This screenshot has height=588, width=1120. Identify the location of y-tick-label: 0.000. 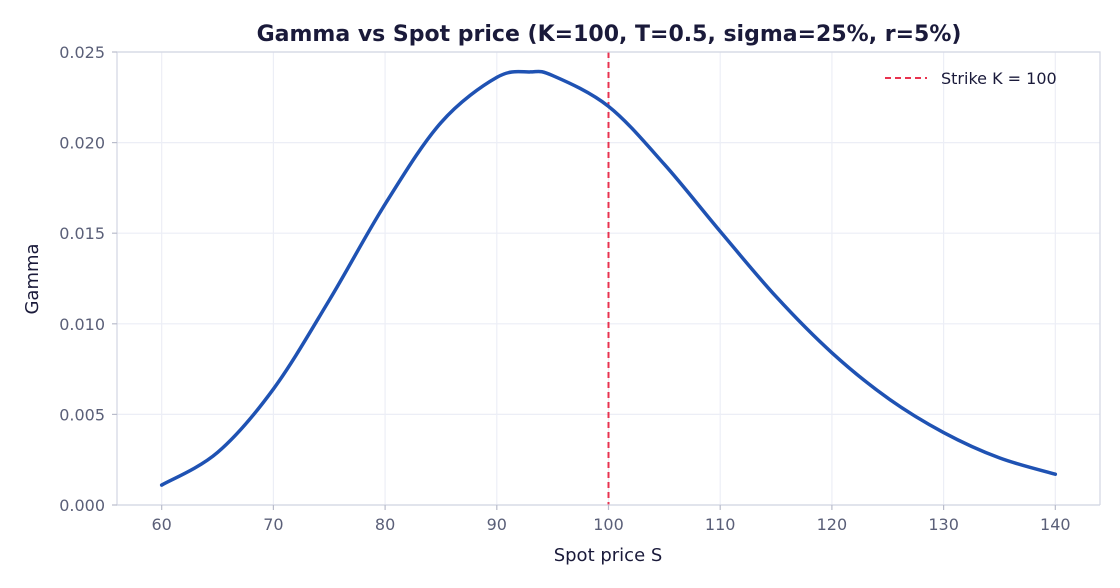
(82, 505).